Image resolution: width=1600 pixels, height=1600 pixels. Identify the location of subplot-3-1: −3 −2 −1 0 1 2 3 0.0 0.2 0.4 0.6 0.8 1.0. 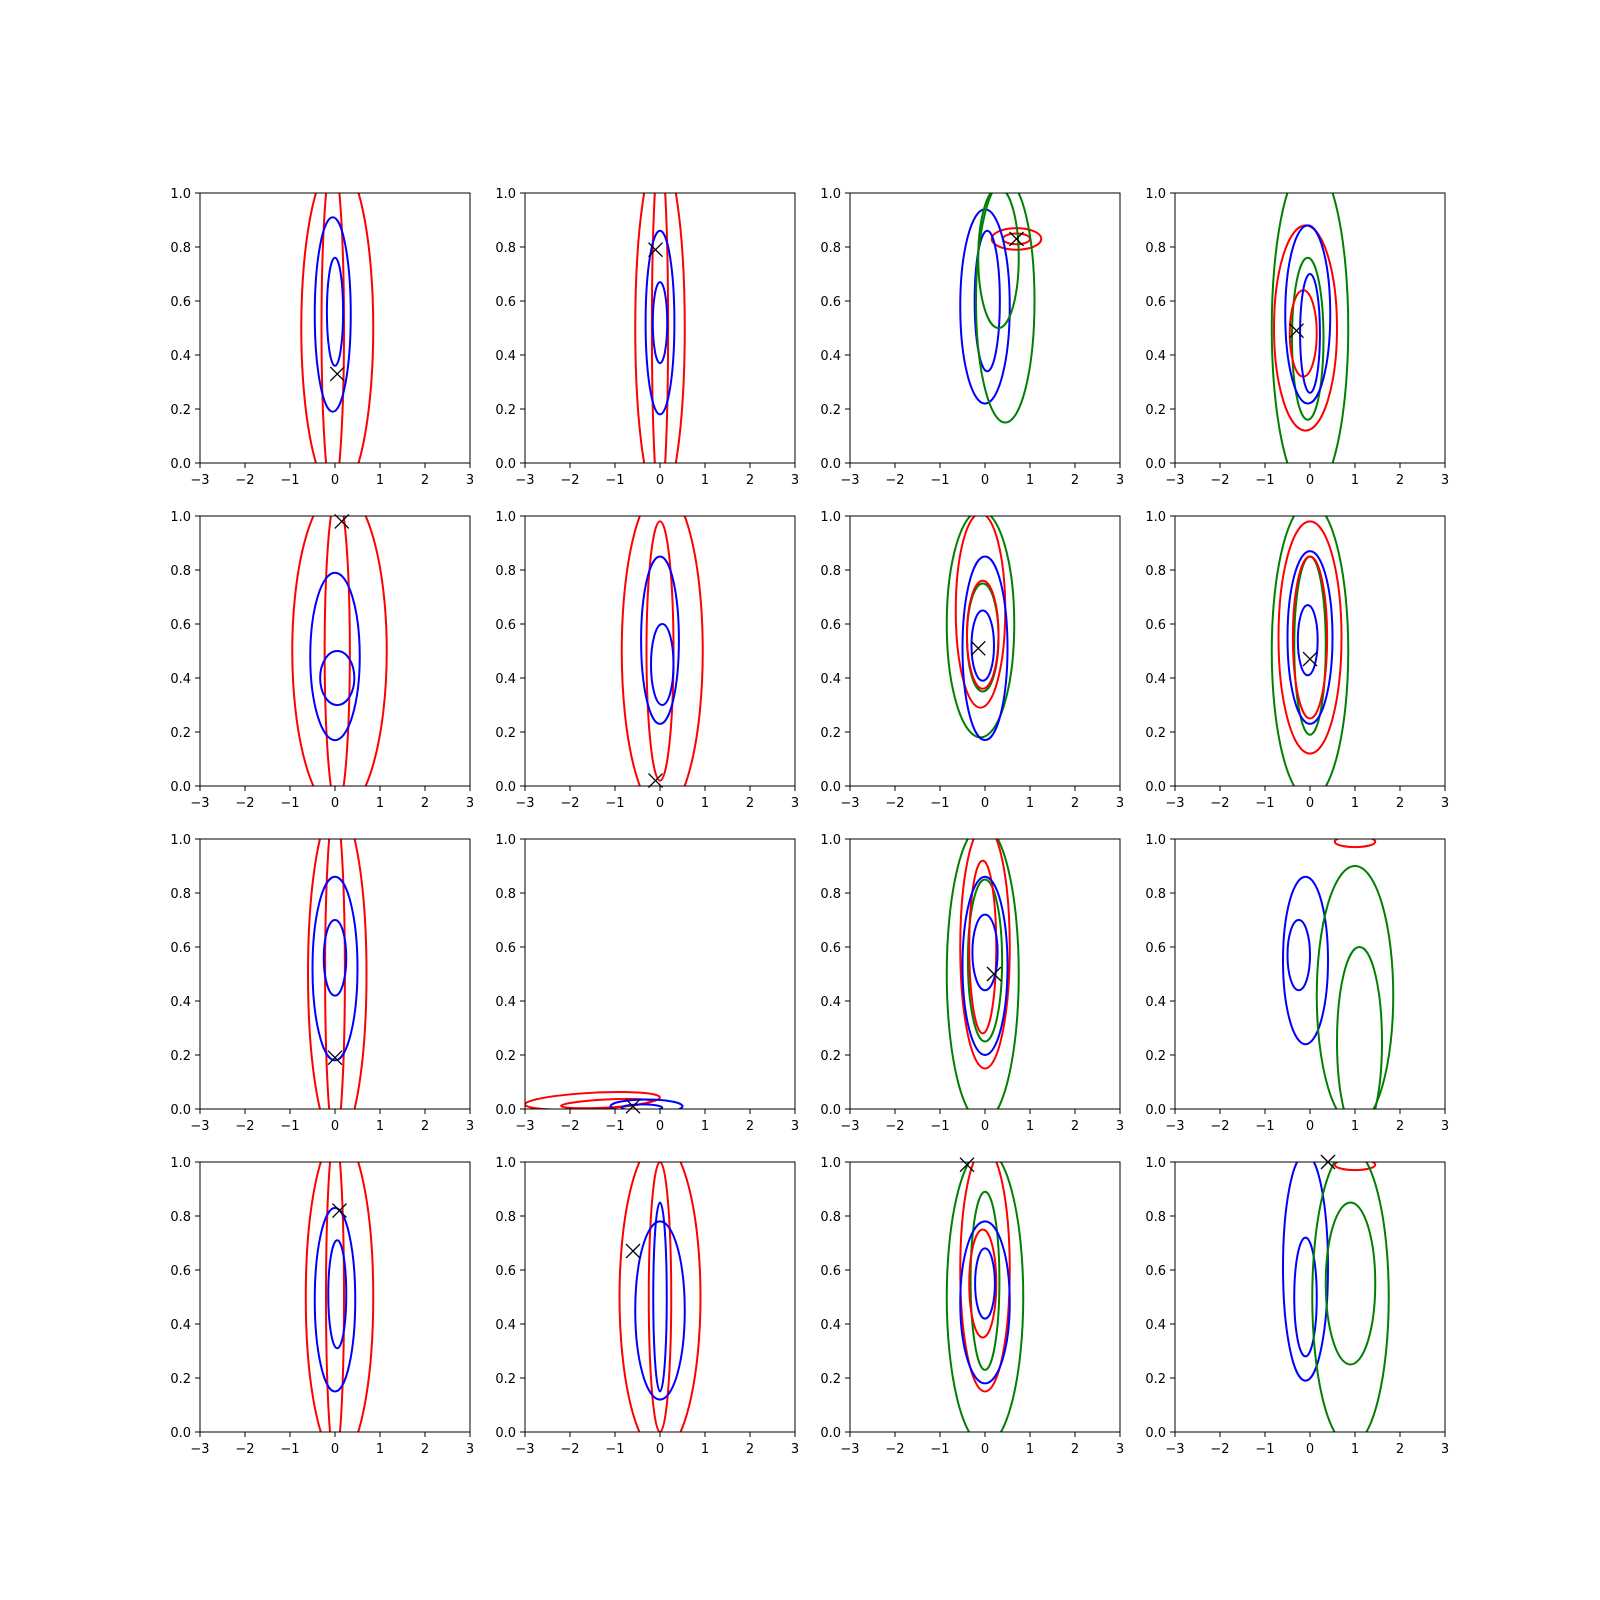
(322, 983).